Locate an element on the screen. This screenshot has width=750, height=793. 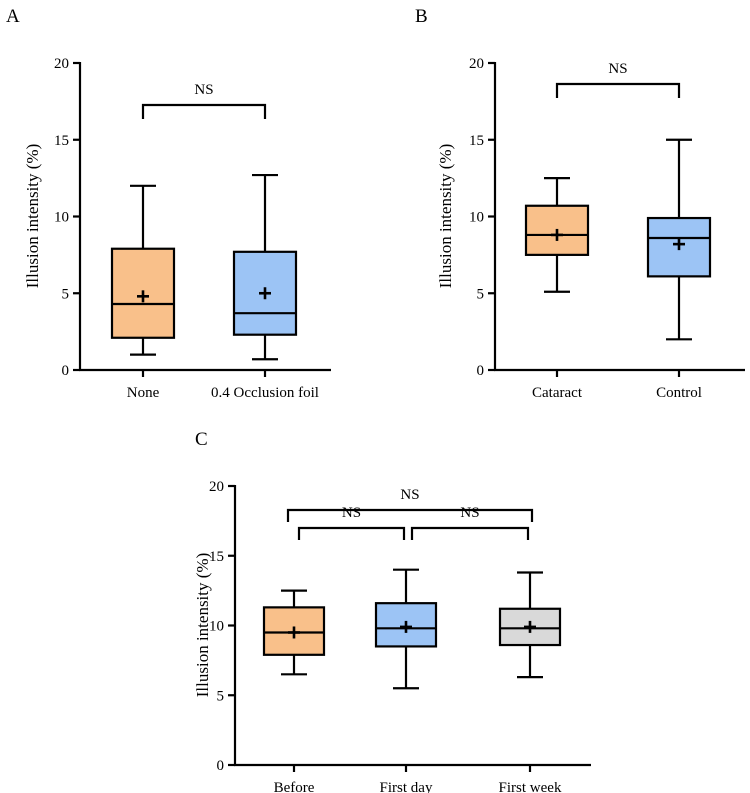
x-tick-label: Control is located at coordinates (679, 393).